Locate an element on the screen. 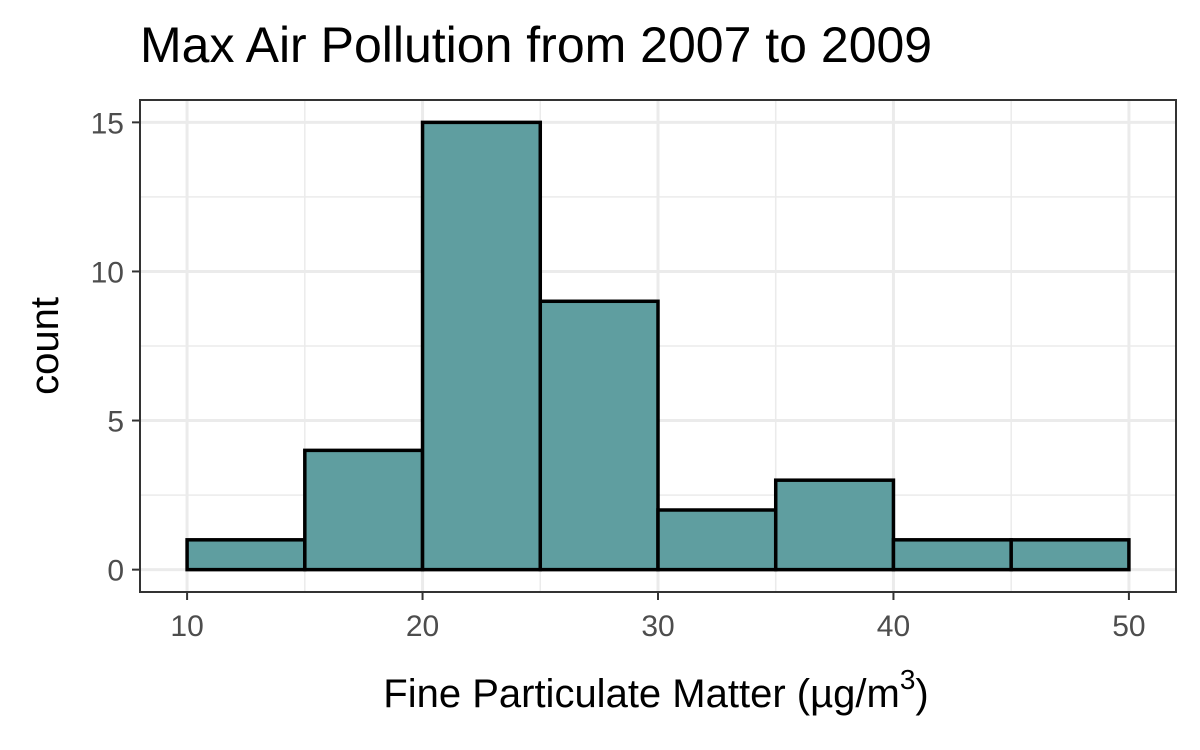  x-tick-label: 20 is located at coordinates (422, 626).